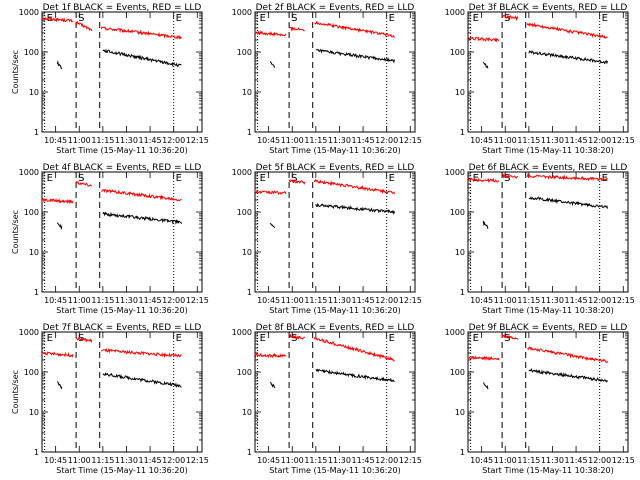 Image resolution: width=640 pixels, height=480 pixels. I want to click on panel-title: Det 8f BLACK = Events, RED = LLD, so click(335, 328).